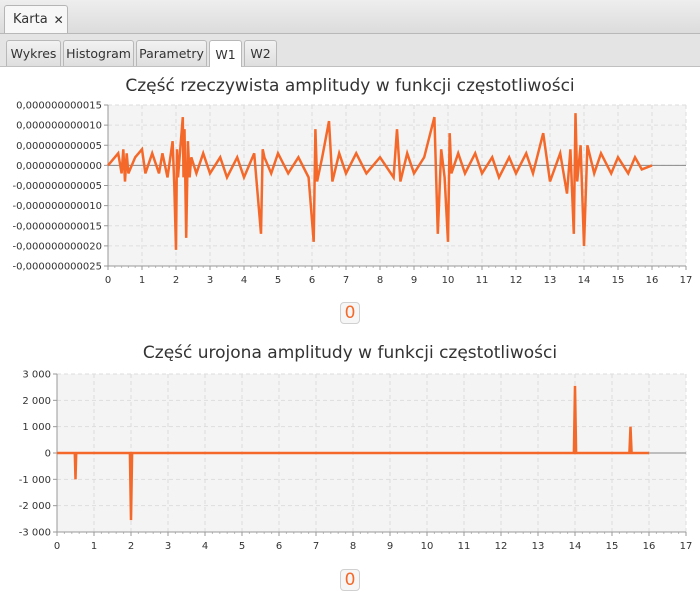 The width and height of the screenshot is (700, 600). Describe the element at coordinates (35, 533) in the screenshot. I see `y-tick-label: -3 000` at that location.